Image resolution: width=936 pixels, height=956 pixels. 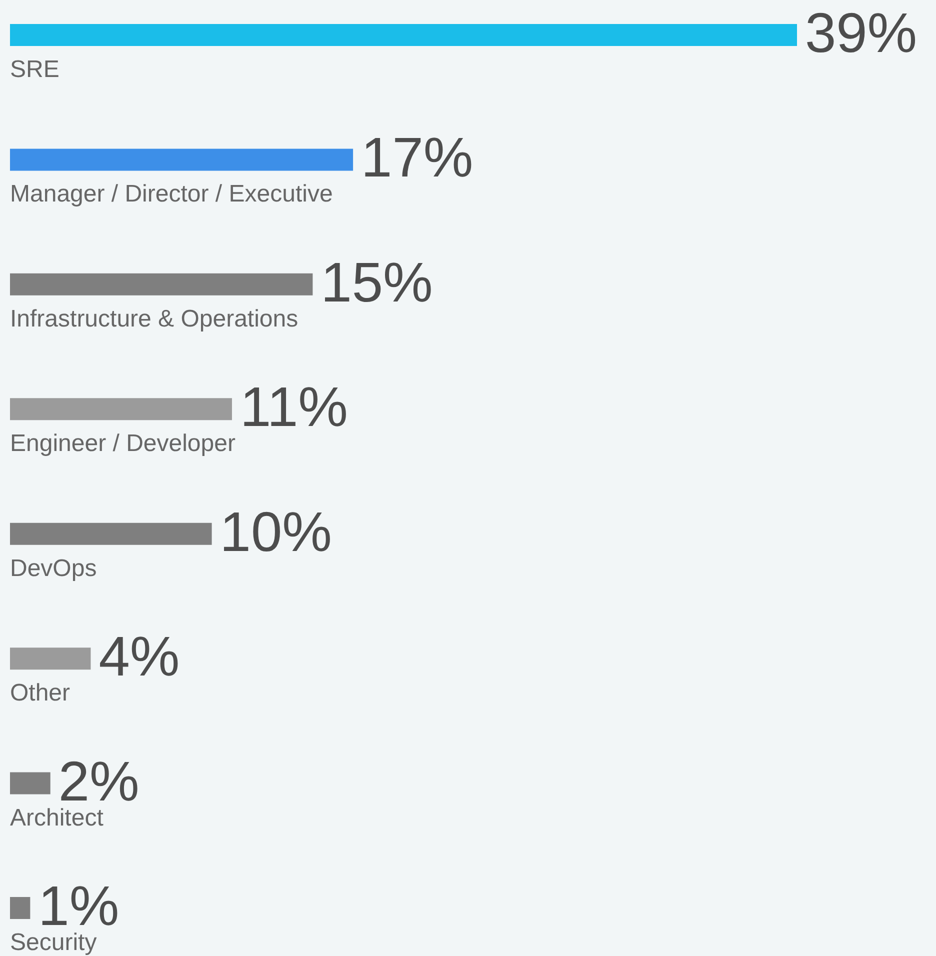 What do you see at coordinates (171, 194) in the screenshot?
I see `y-tick-label: Manager / Director / Executive` at bounding box center [171, 194].